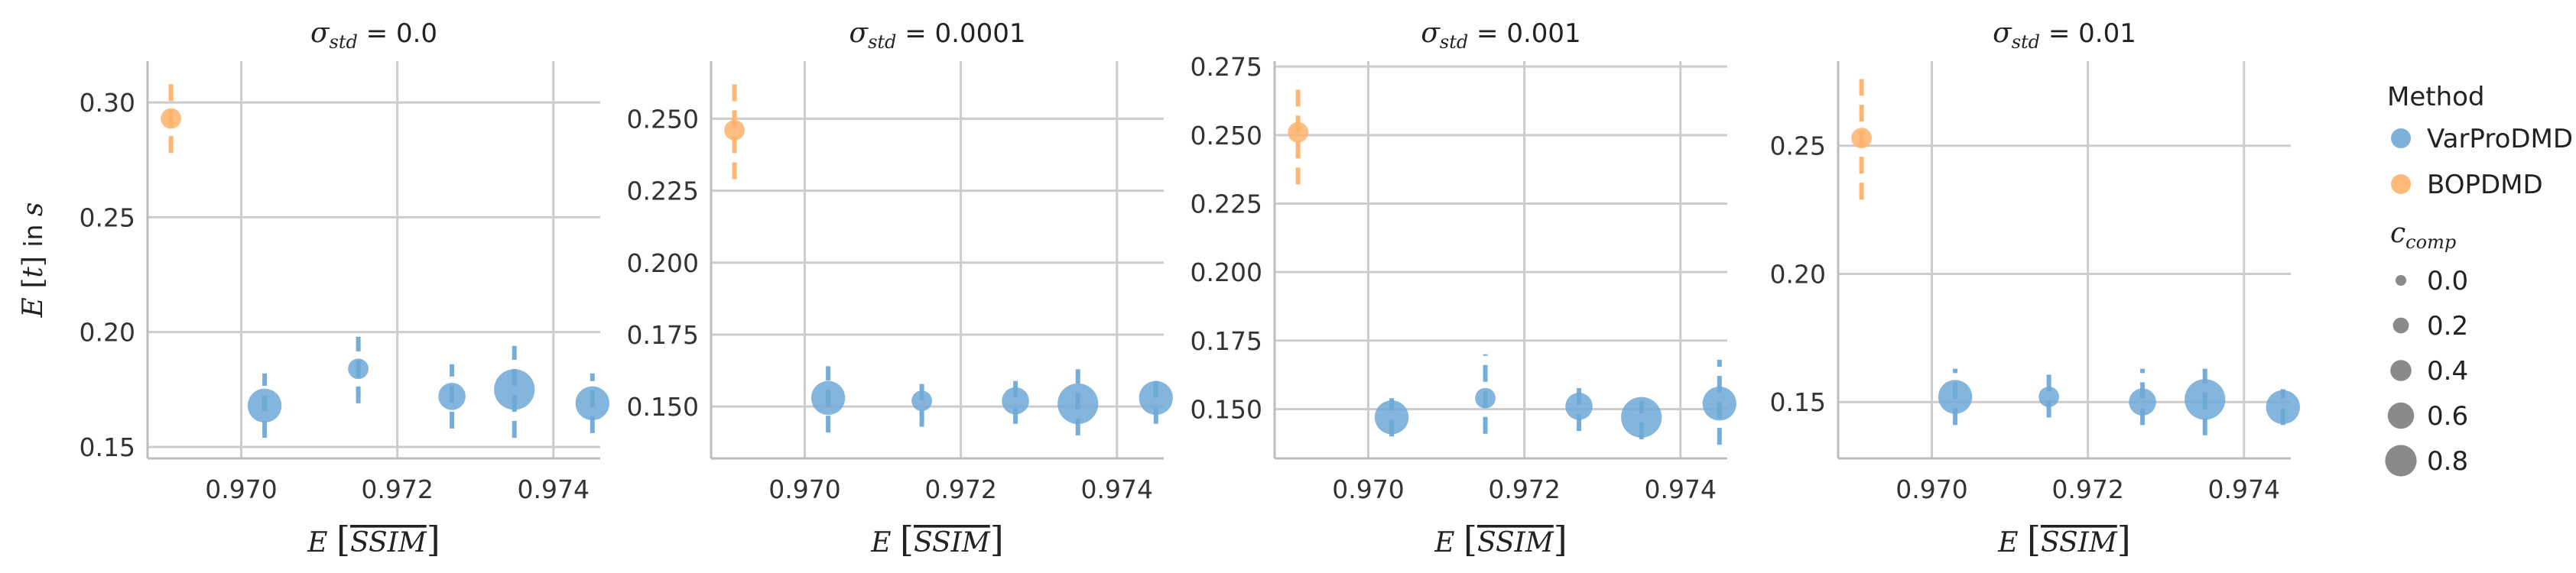 The image size is (2576, 573). Describe the element at coordinates (108, 103) in the screenshot. I see `y-tick-label: 0.30` at that location.